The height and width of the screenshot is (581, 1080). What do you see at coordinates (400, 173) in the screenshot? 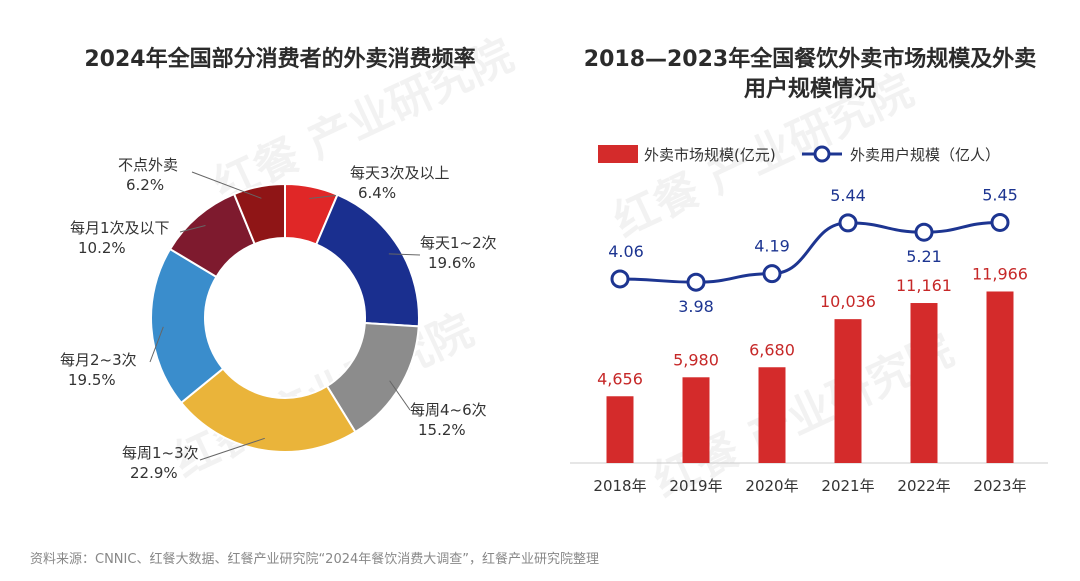
I see `slice-category-label: 每天3次及以上` at bounding box center [400, 173].